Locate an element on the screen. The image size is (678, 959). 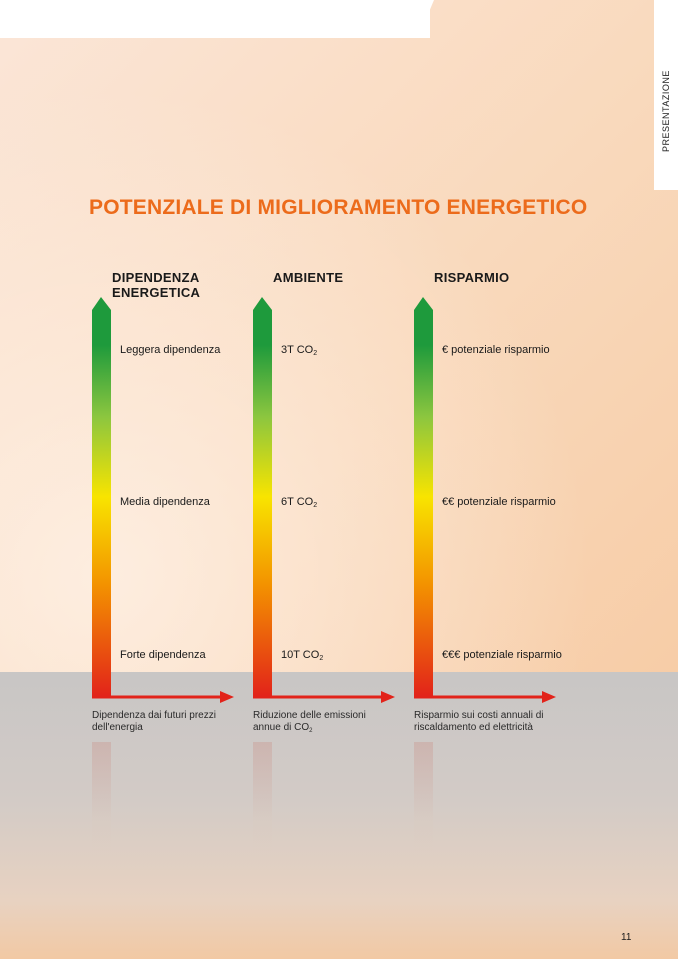
level-label-medium: Media dipendenza is located at coordinates (165, 502).